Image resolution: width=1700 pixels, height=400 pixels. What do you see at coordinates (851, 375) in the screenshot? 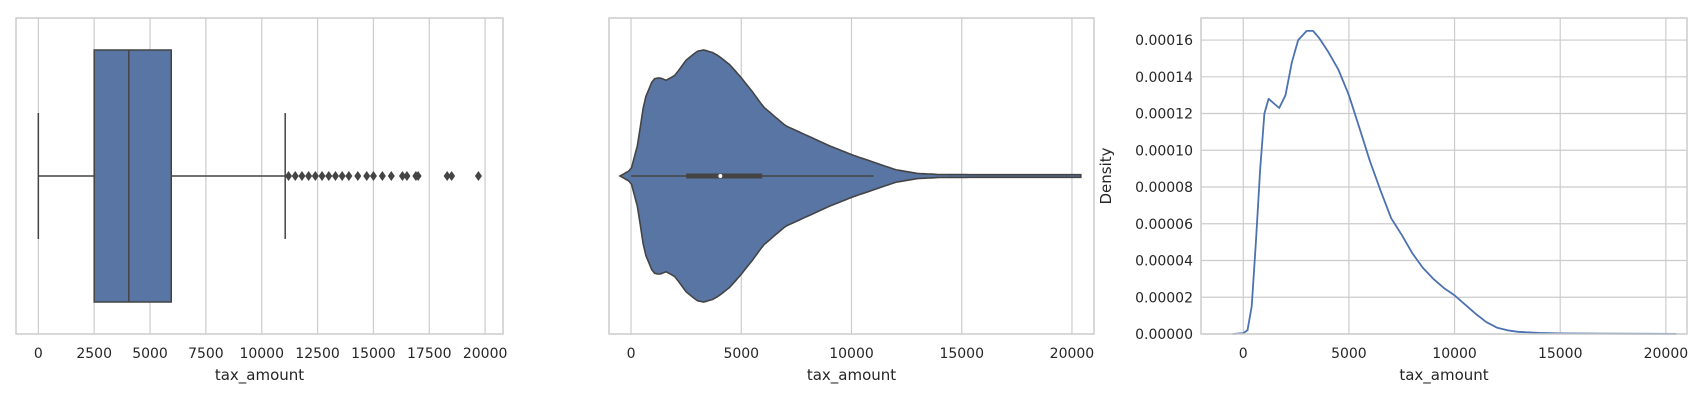
I see `violin-plot-x-axis-label: tax_amount` at bounding box center [851, 375].